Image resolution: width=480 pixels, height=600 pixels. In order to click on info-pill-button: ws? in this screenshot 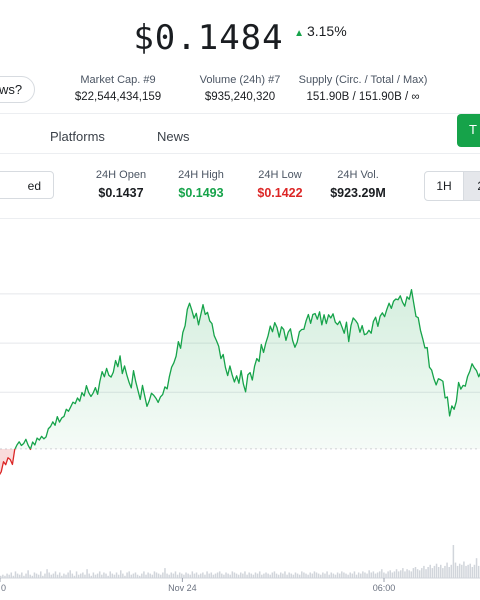, I will do `click(18, 89)`.